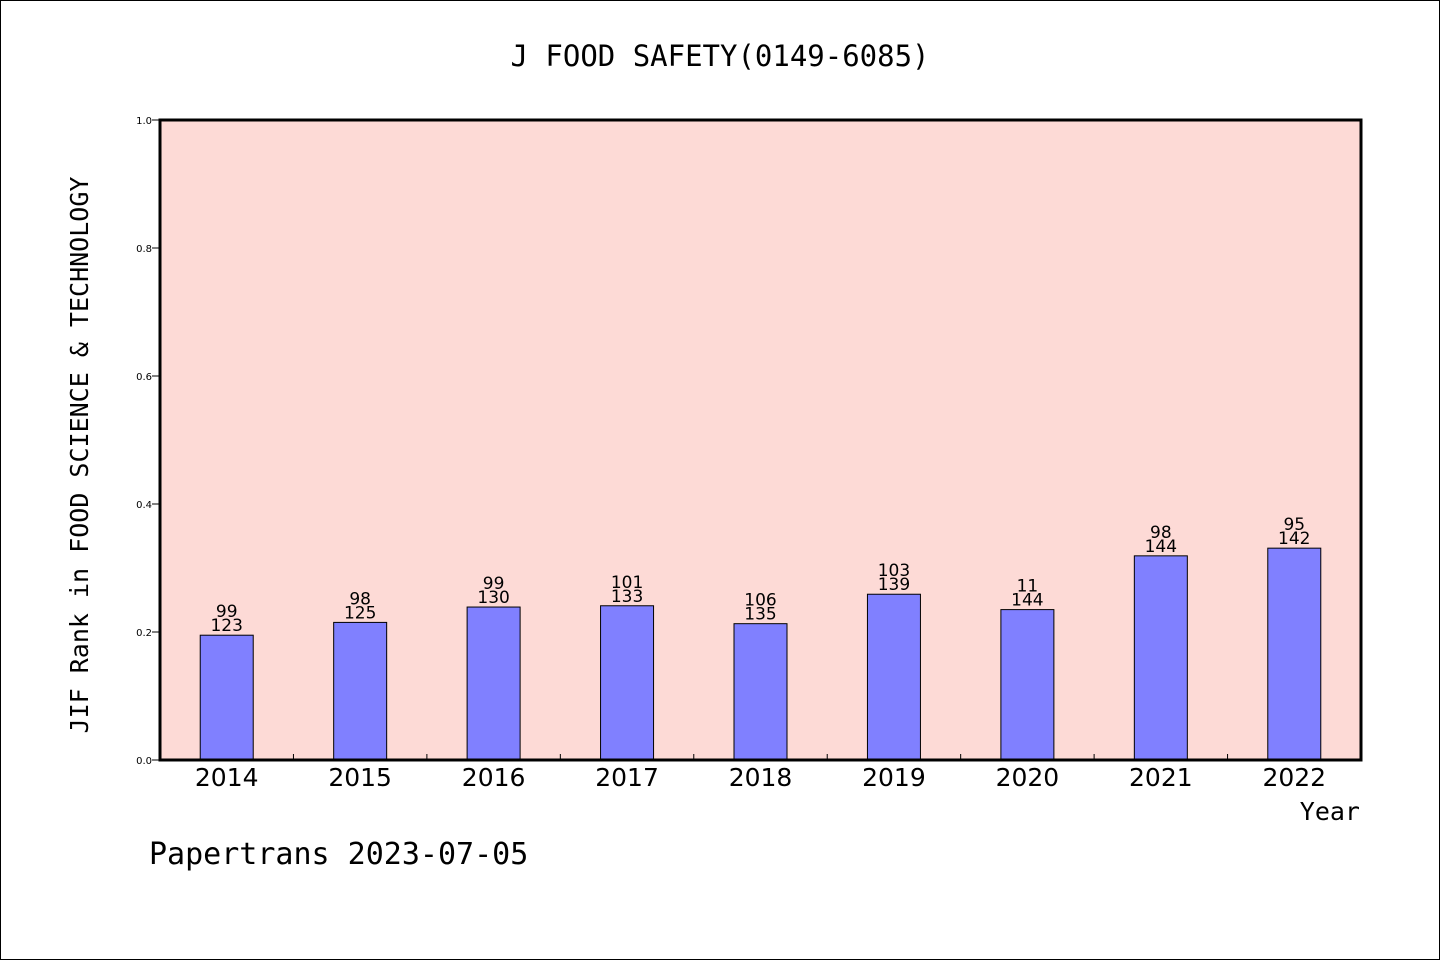 The image size is (1440, 960). Describe the element at coordinates (627, 583) in the screenshot. I see `bar-rank-label: 101` at that location.